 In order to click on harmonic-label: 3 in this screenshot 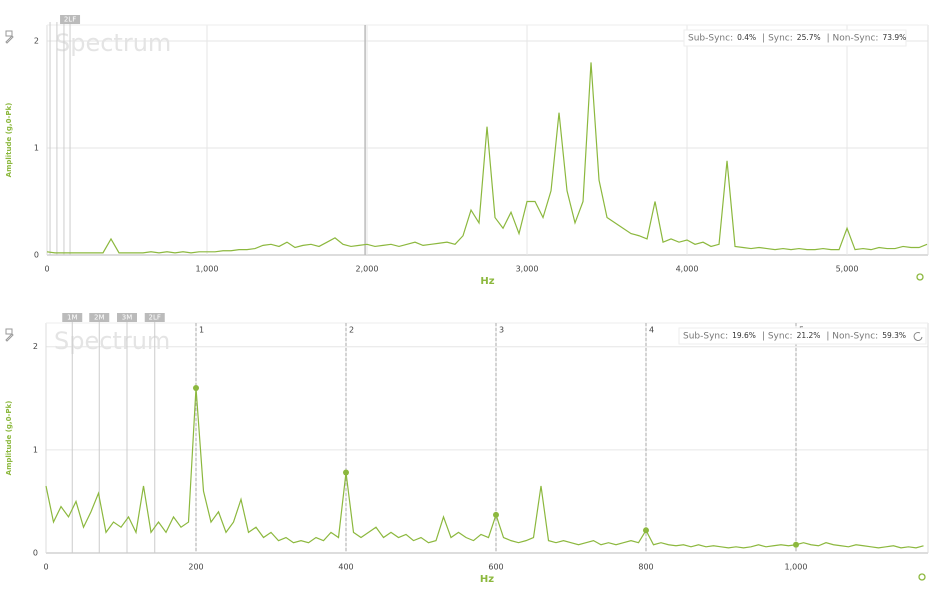, I will do `click(501, 330)`.